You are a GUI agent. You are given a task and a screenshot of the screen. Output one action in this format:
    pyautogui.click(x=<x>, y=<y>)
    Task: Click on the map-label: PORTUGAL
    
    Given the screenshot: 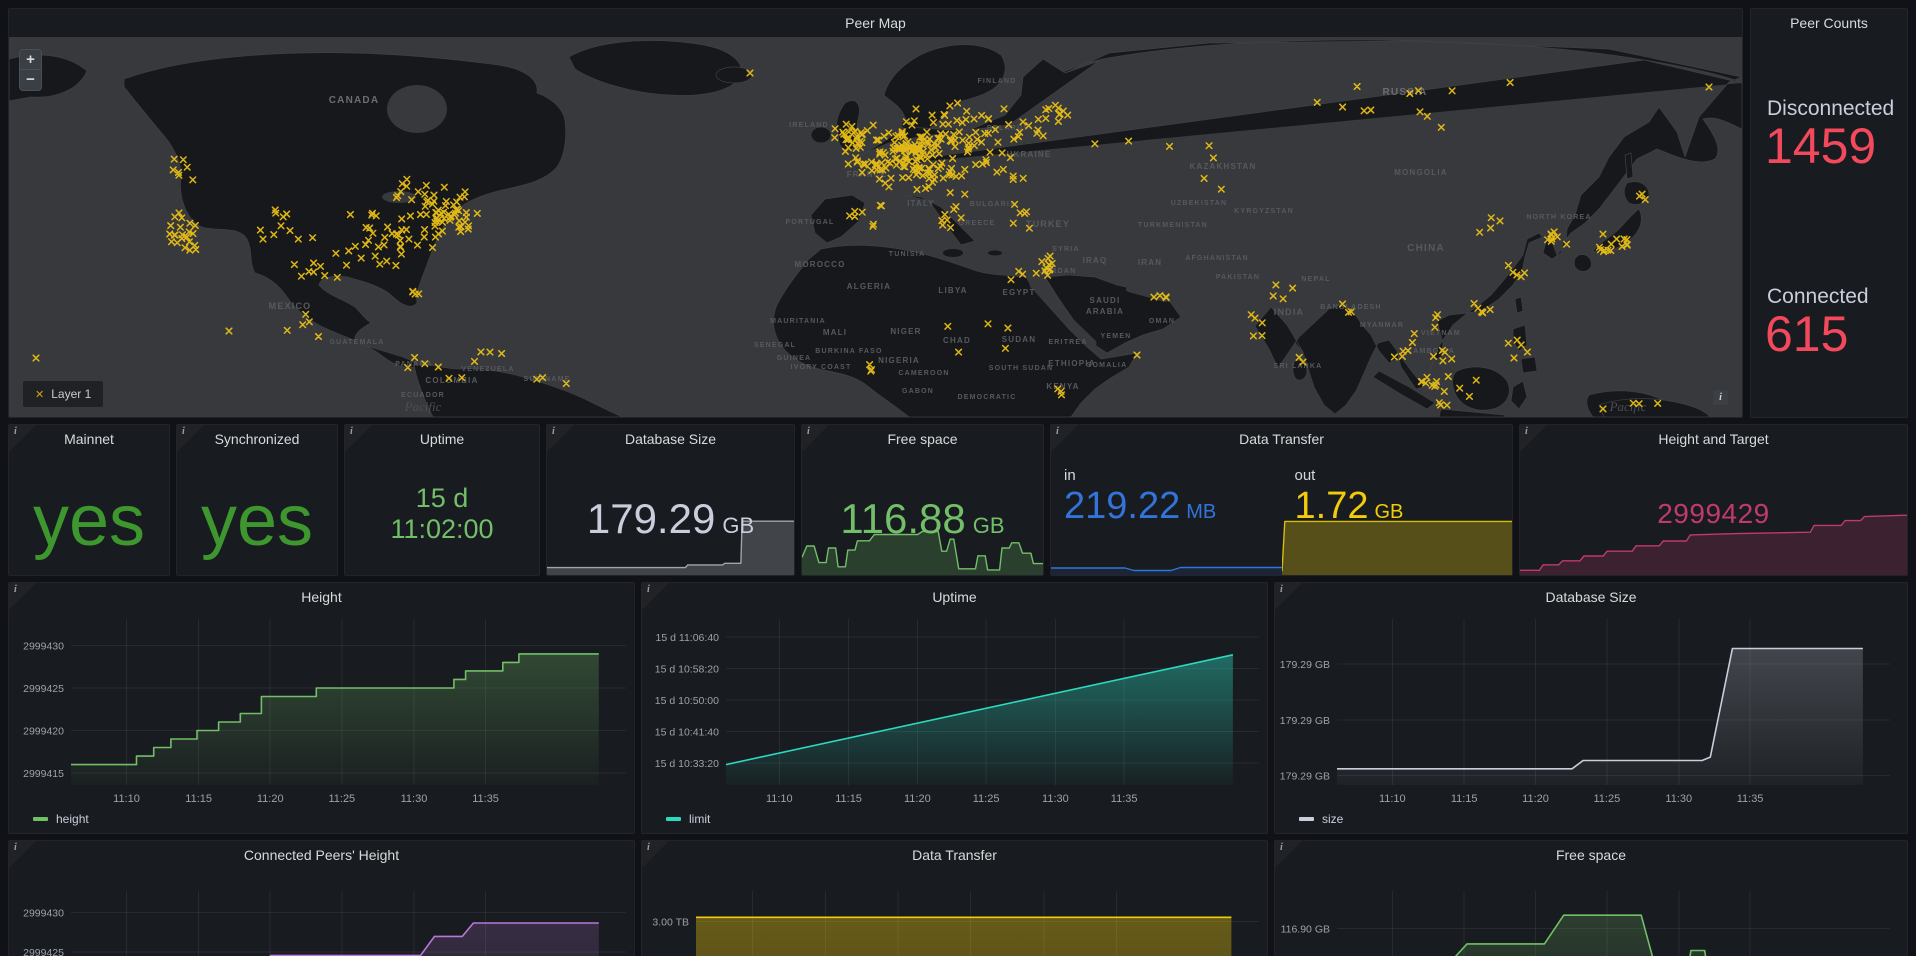 What is the action you would take?
    pyautogui.click(x=810, y=222)
    